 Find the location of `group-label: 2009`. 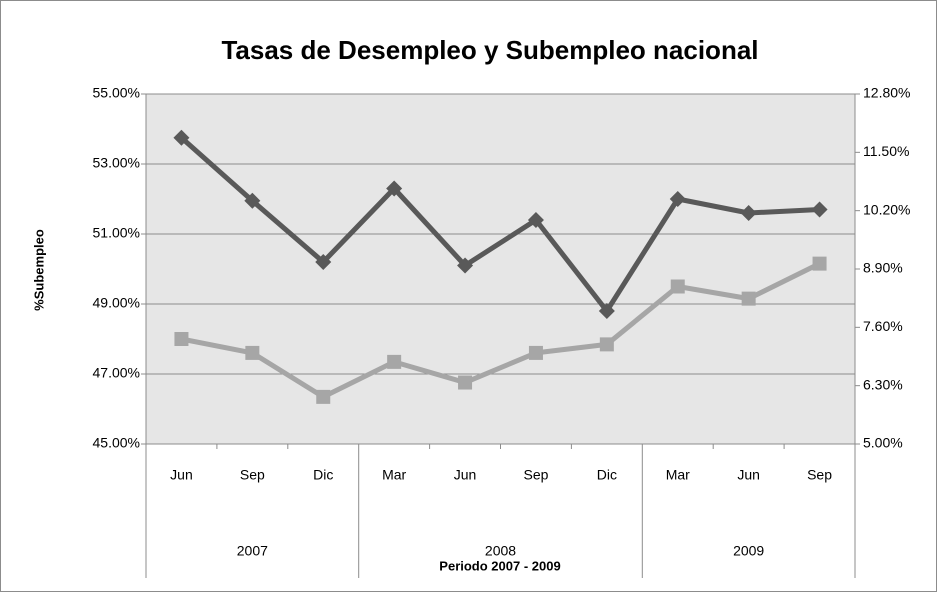

group-label: 2009 is located at coordinates (748, 551).